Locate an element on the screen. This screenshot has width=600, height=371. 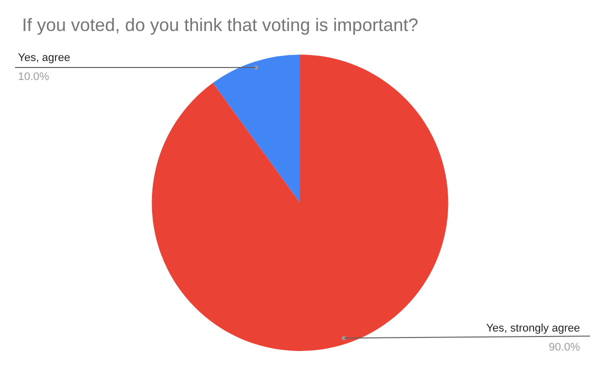
chart-title: If you voted, do you think that voting is important? is located at coordinates (220, 24).